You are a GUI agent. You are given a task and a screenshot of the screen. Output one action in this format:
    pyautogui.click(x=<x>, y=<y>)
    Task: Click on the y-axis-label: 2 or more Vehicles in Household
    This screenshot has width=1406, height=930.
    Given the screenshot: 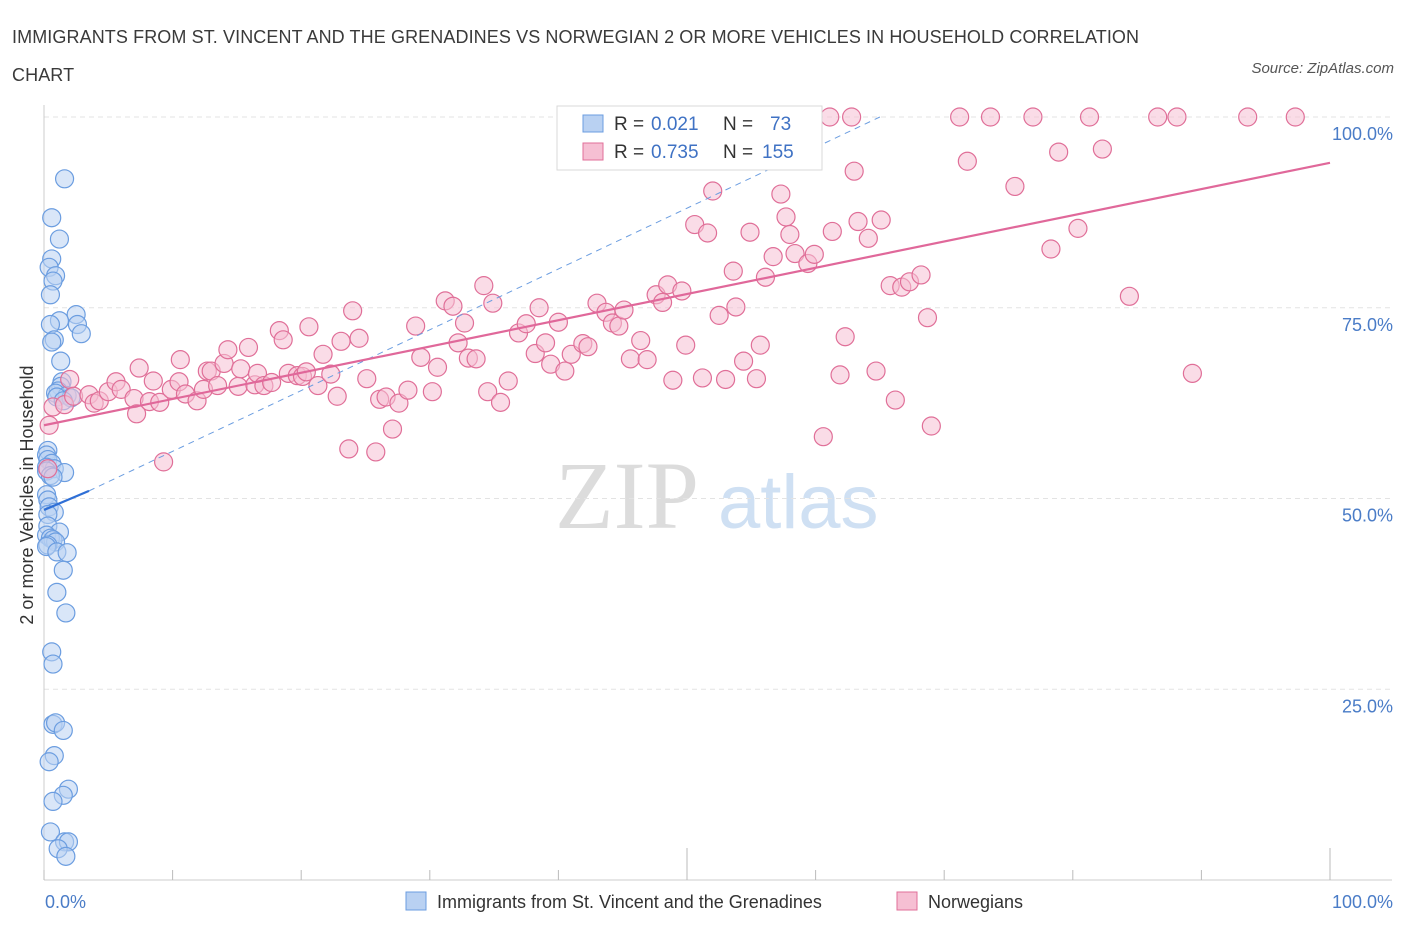 What is the action you would take?
    pyautogui.click(x=27, y=494)
    